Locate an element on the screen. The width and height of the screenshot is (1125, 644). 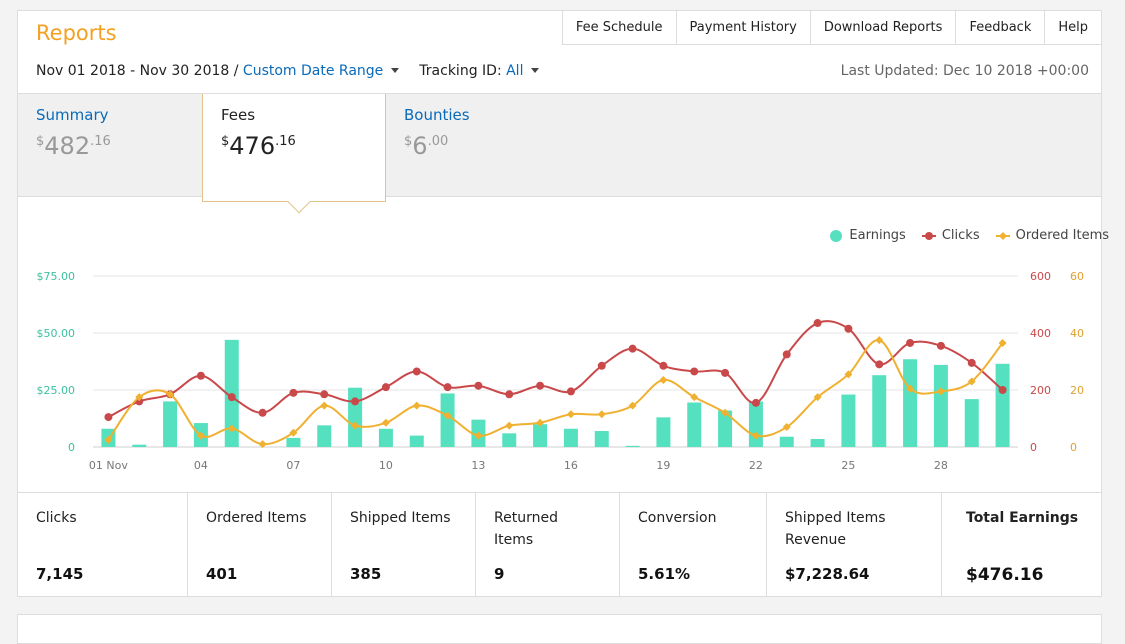
tab-bounties: Bounties $6.00 is located at coordinates (478, 146).